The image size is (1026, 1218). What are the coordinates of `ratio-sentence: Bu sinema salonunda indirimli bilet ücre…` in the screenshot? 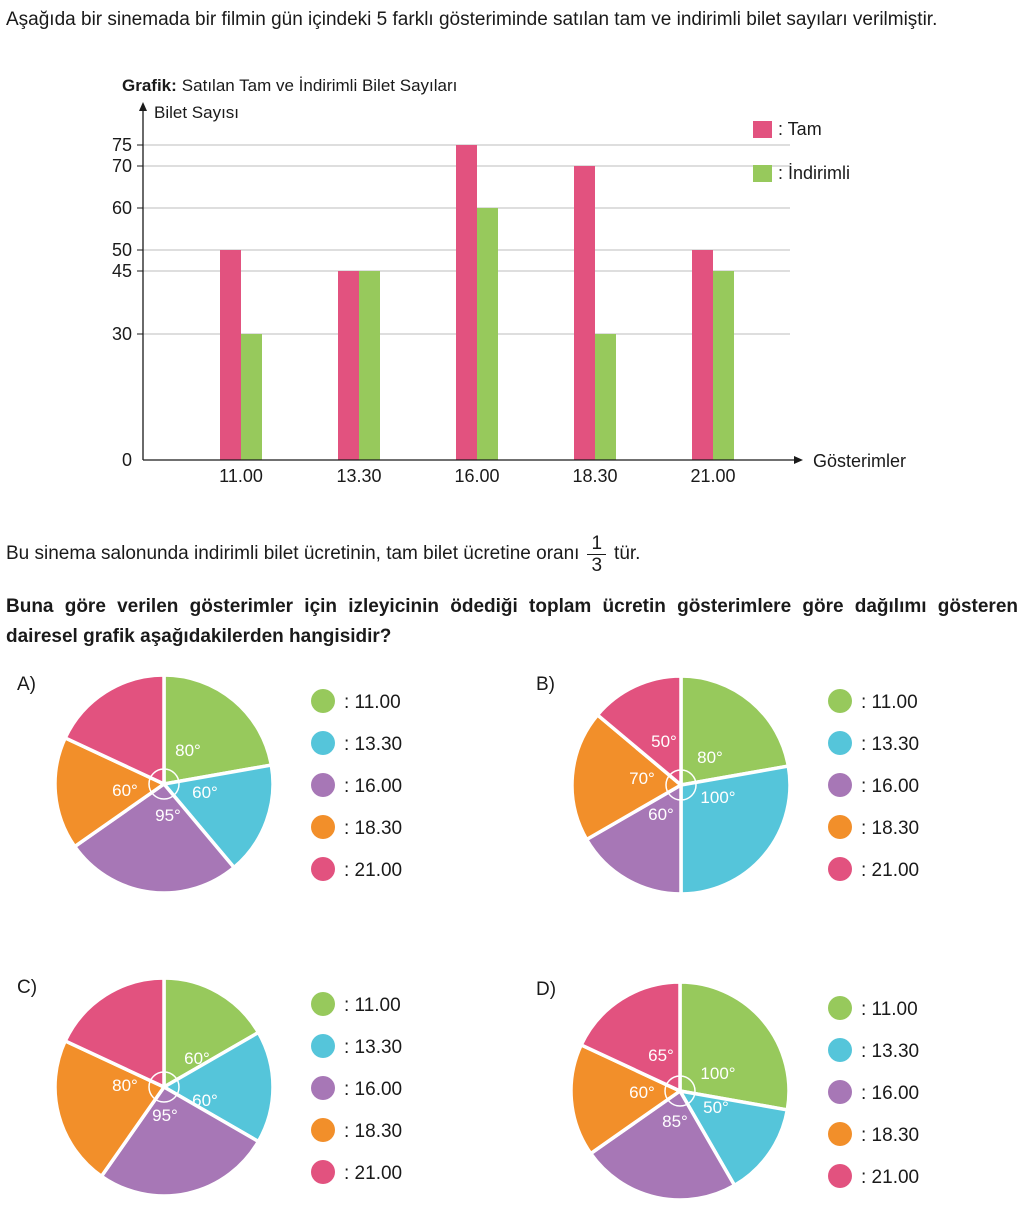 It's located at (506, 554).